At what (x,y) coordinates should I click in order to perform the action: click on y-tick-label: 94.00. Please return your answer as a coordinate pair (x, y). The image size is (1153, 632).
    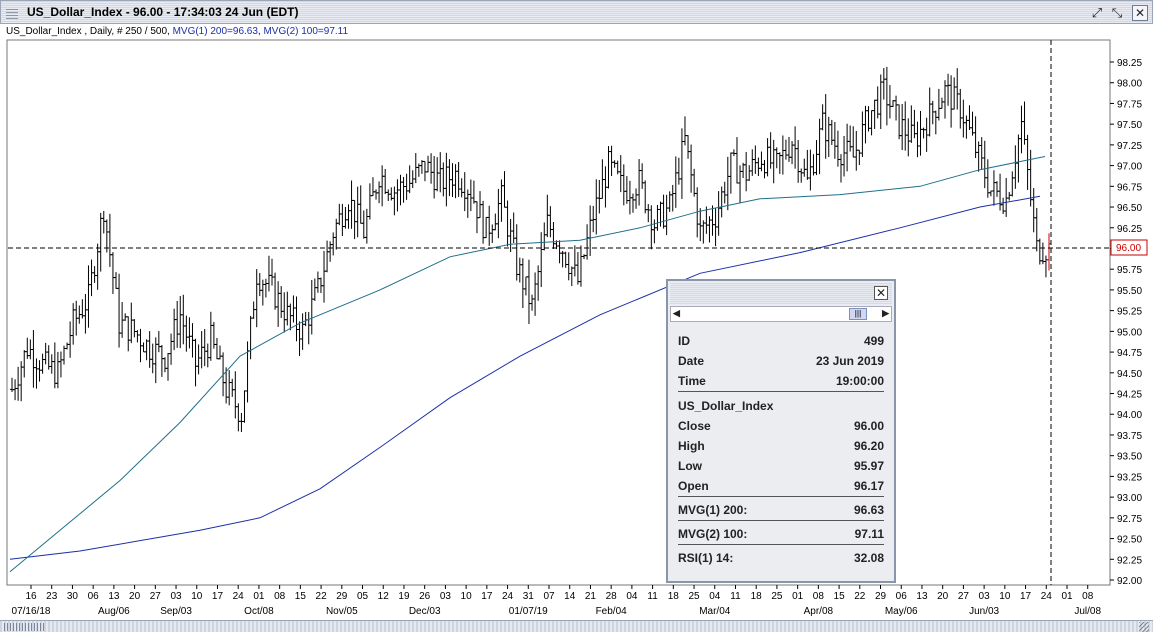
    Looking at the image, I should click on (1129, 415).